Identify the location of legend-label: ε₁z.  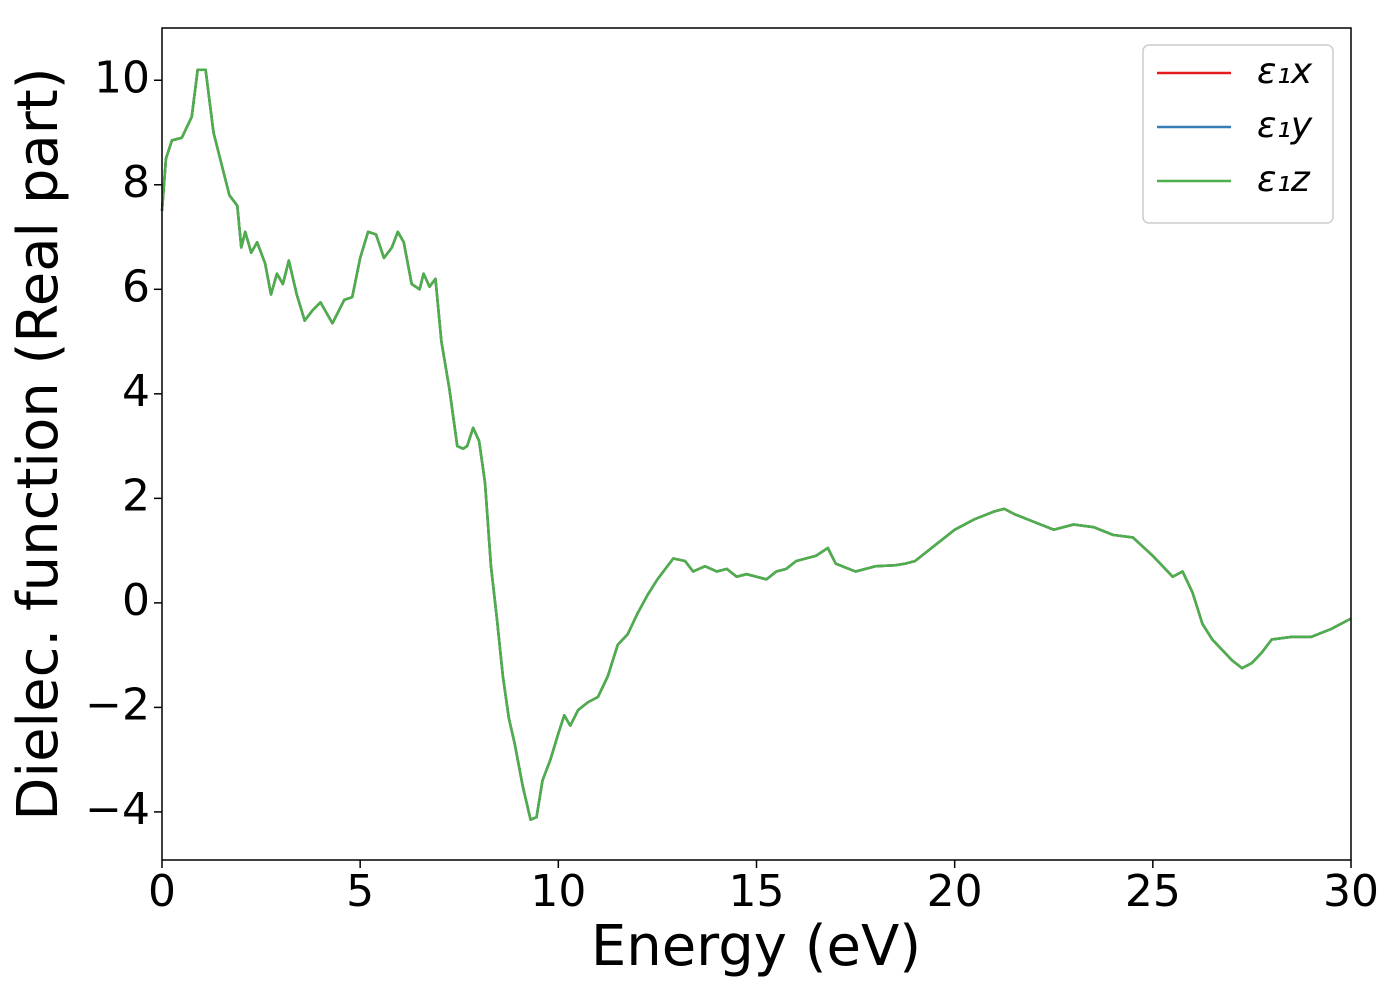
(1284, 179).